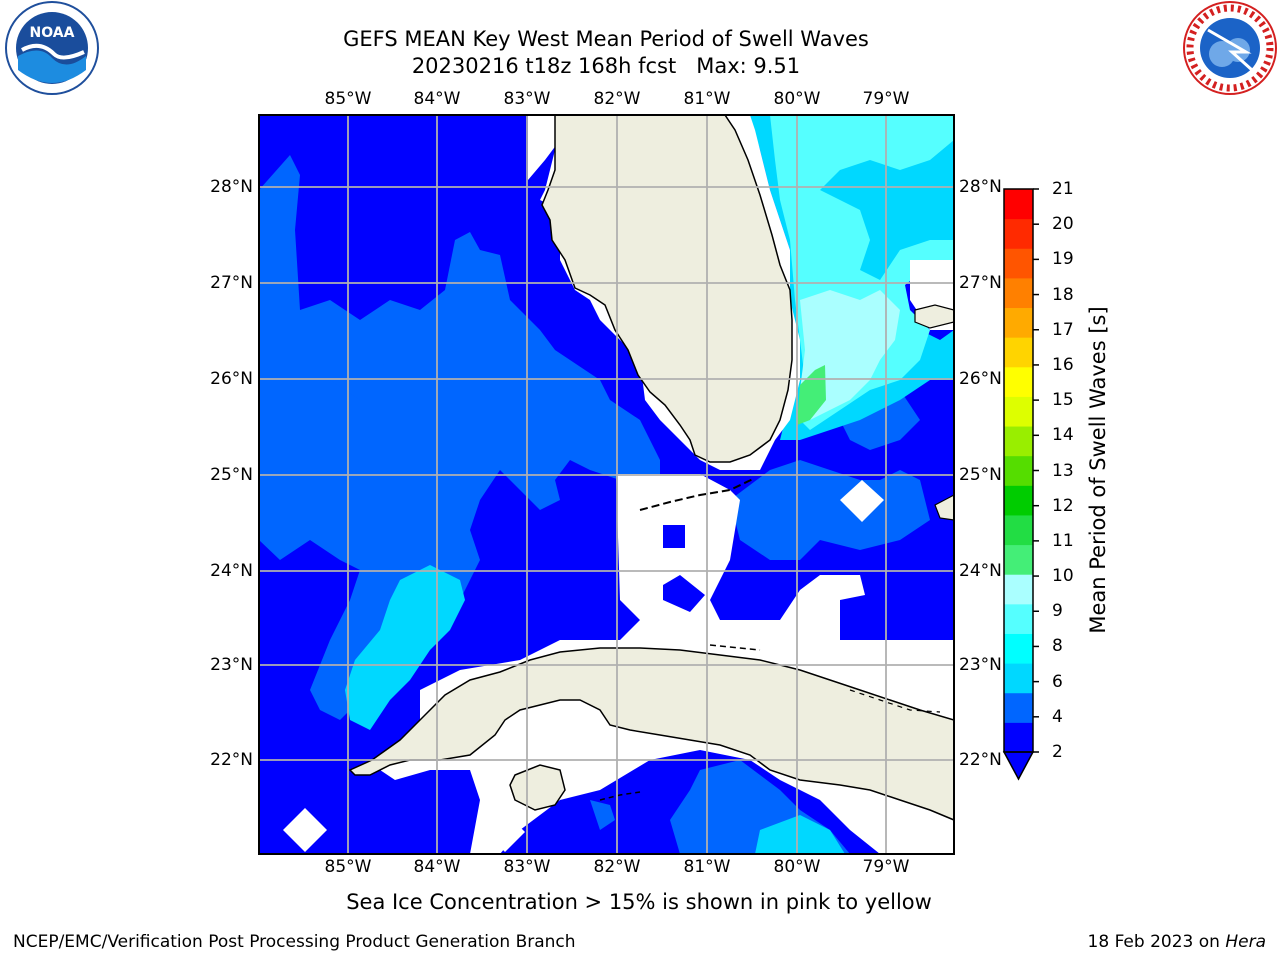 This screenshot has width=1280, height=960. I want to click on svg-text: NOAA, so click(52, 33).